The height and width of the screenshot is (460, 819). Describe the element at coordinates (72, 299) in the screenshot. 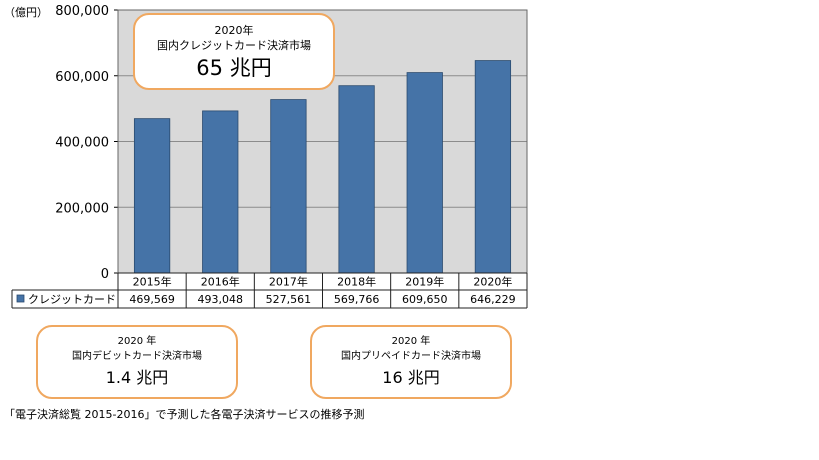

I see `legend-series-name: クレジットカード` at that location.